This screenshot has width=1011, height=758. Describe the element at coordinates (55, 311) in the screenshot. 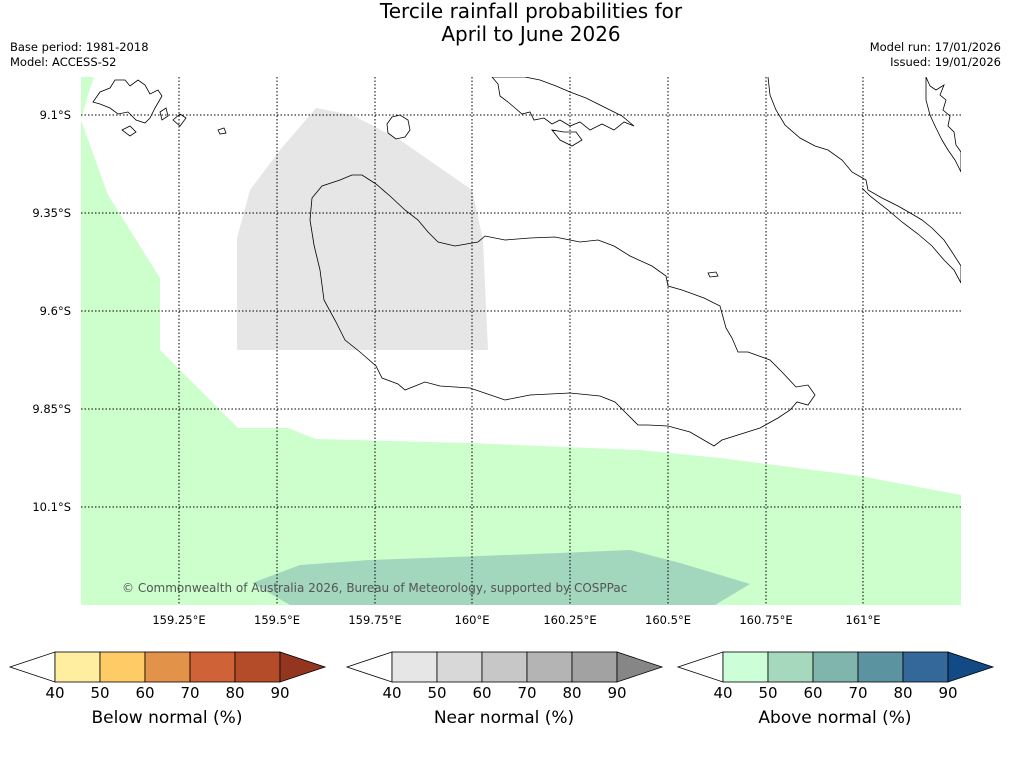

I see `lat-tick: 9.6°S` at that location.